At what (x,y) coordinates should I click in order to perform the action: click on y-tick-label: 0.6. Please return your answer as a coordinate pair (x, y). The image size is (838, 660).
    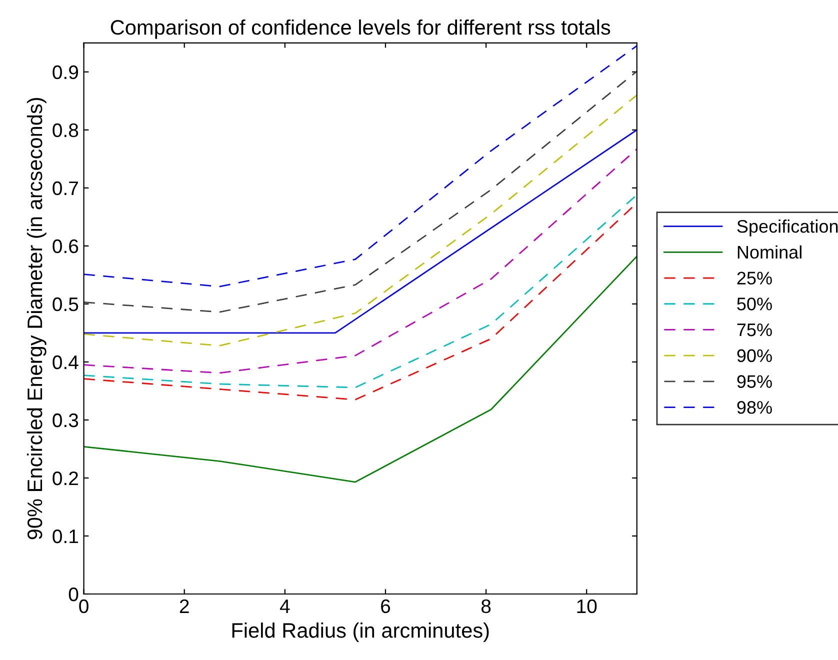
    Looking at the image, I should click on (65, 246).